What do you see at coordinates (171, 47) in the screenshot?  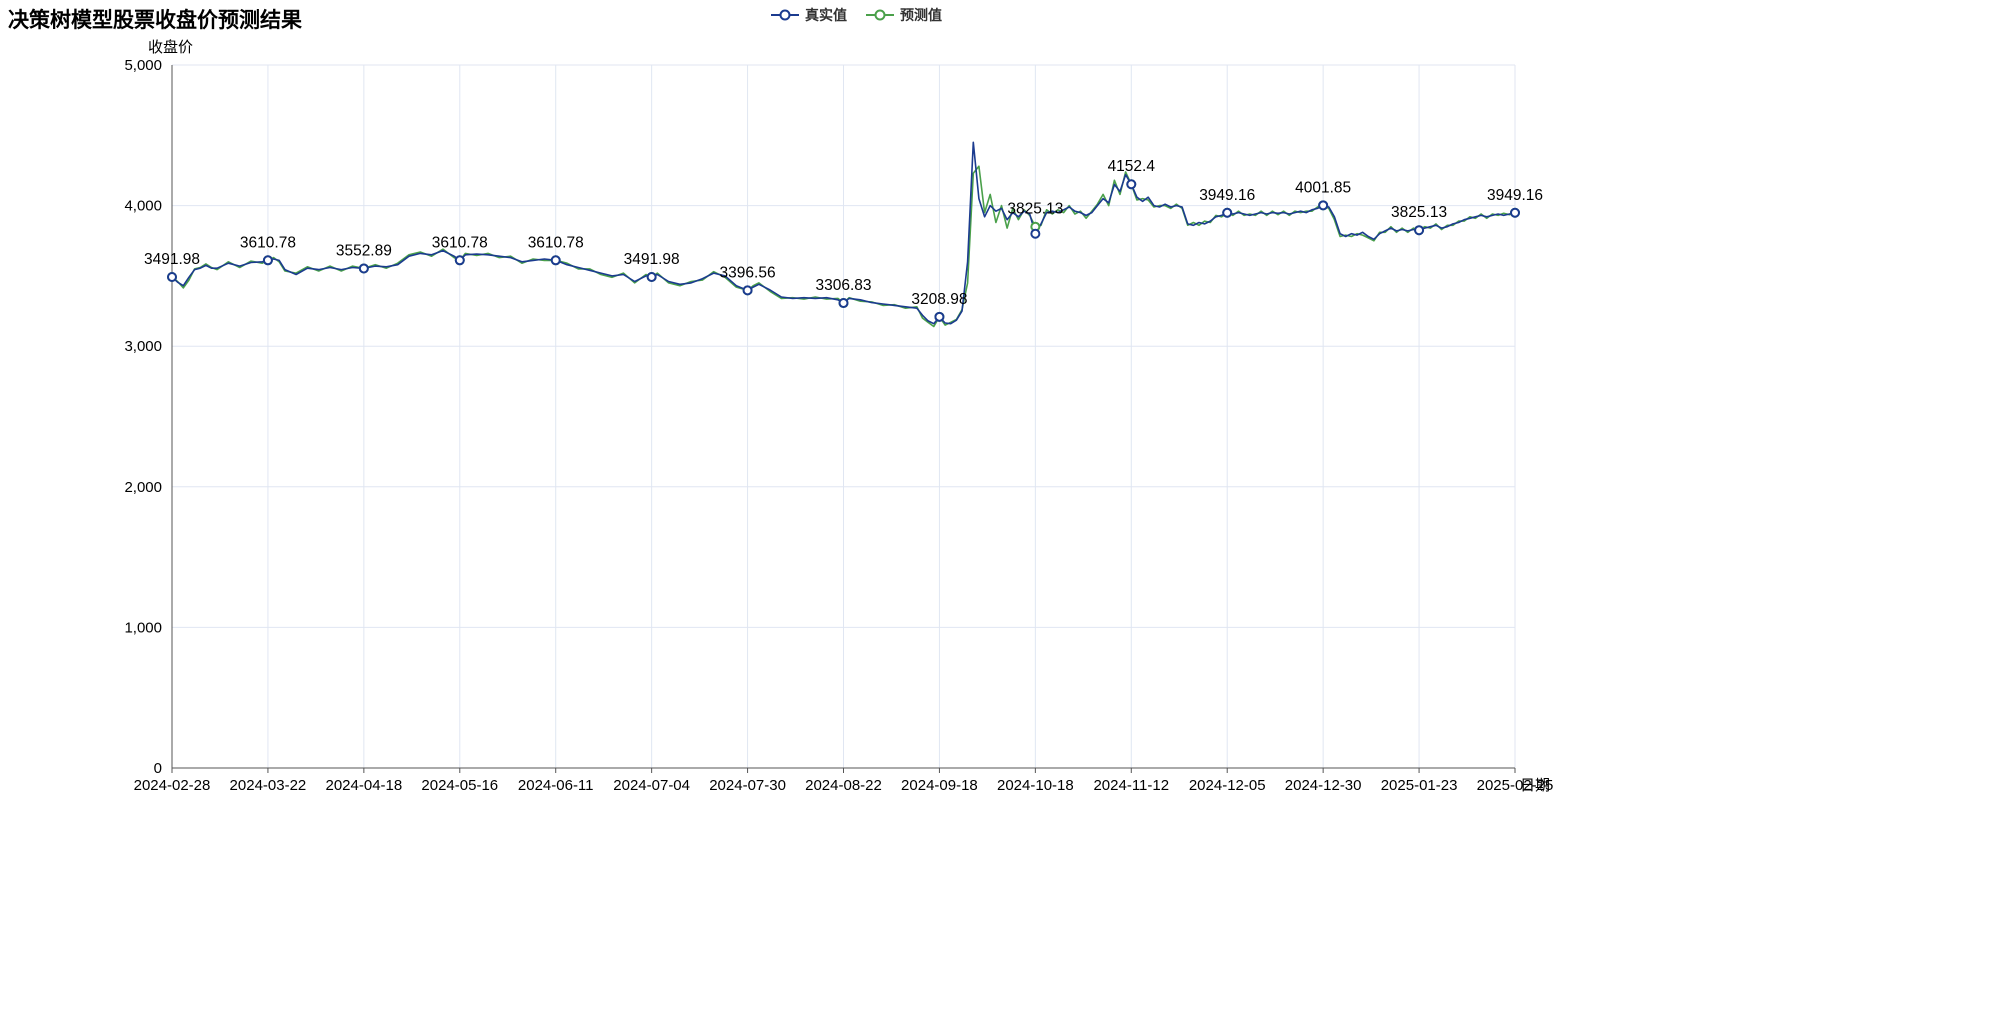 I see `y-axis-name: 收盘价` at bounding box center [171, 47].